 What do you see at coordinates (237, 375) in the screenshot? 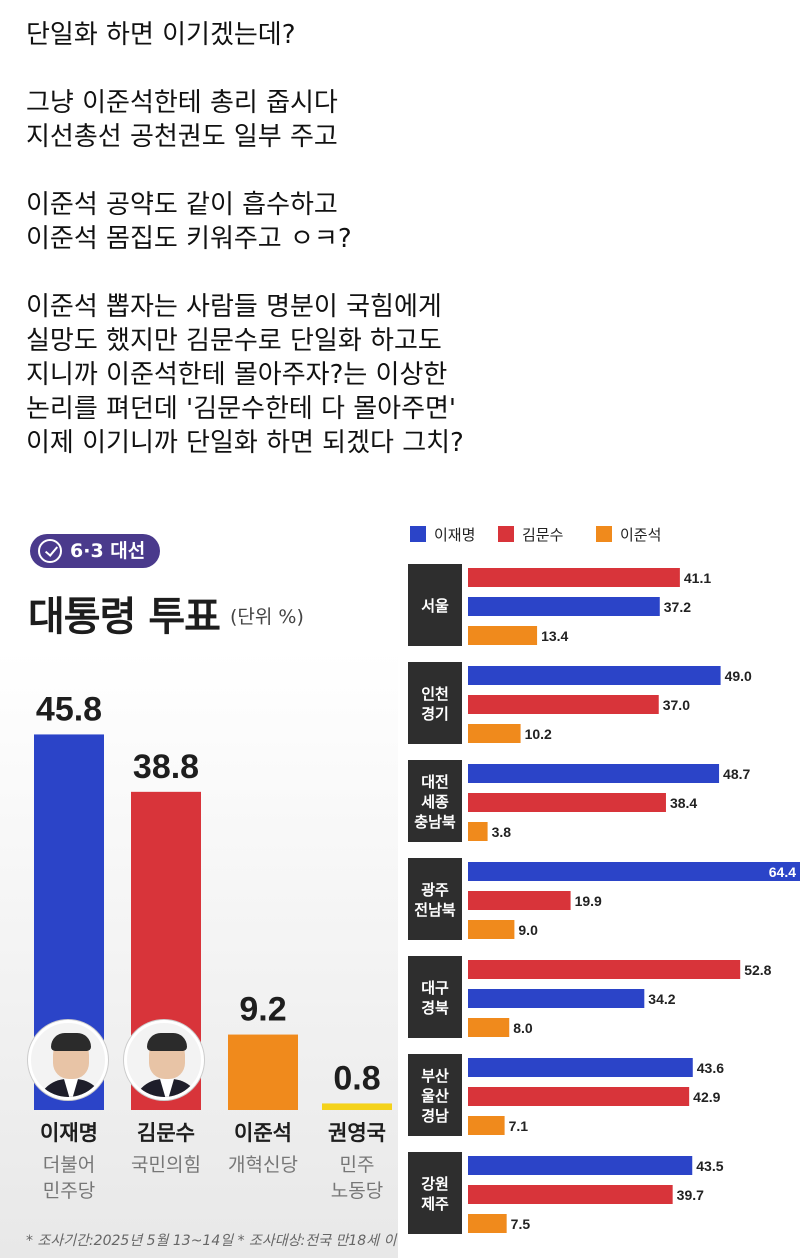
I see `post-line: 지니까 이준석한테 몰아주자?는 이상한` at bounding box center [237, 375].